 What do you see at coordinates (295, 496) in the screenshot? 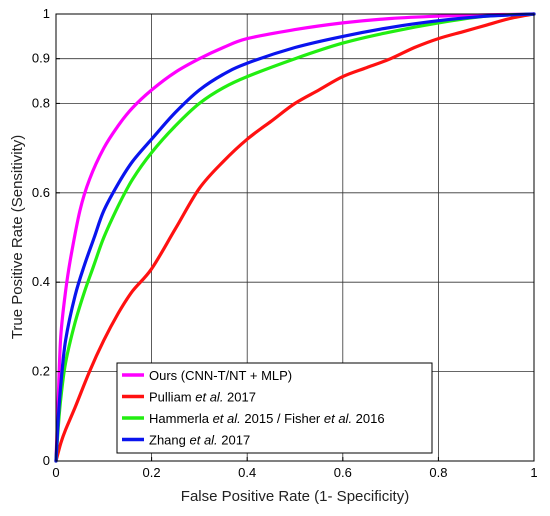
I see `x-axis-title: False Positive Rate (1- Specificity)` at bounding box center [295, 496].